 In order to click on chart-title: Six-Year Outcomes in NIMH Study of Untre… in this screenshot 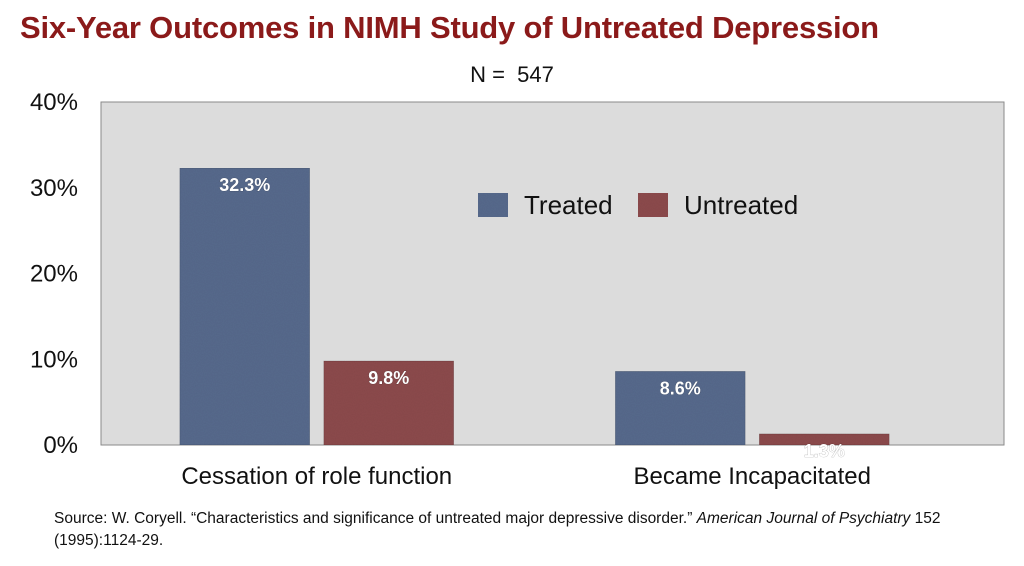, I will do `click(449, 27)`.